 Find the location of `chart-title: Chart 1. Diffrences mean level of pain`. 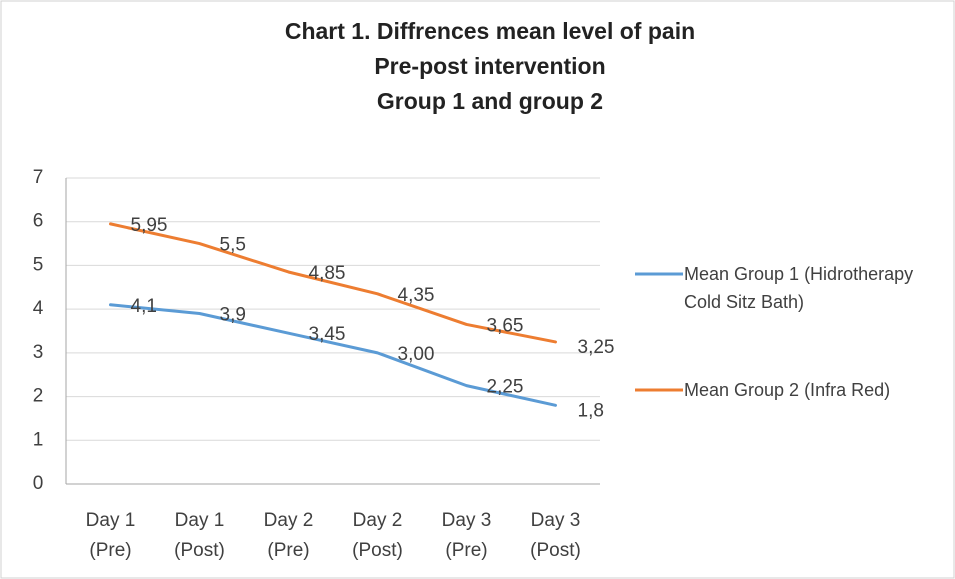

chart-title: Chart 1. Diffrences mean level of pain is located at coordinates (490, 31).